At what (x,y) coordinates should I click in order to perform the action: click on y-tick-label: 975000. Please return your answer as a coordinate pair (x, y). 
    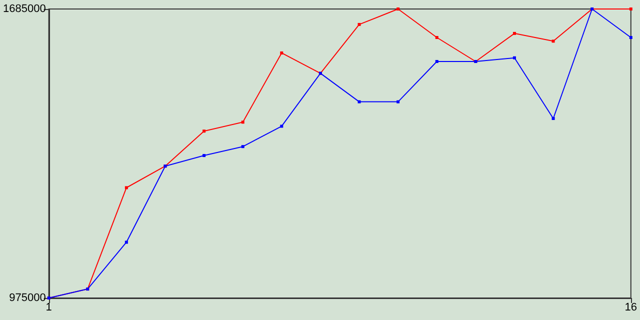
    Looking at the image, I should click on (27, 298).